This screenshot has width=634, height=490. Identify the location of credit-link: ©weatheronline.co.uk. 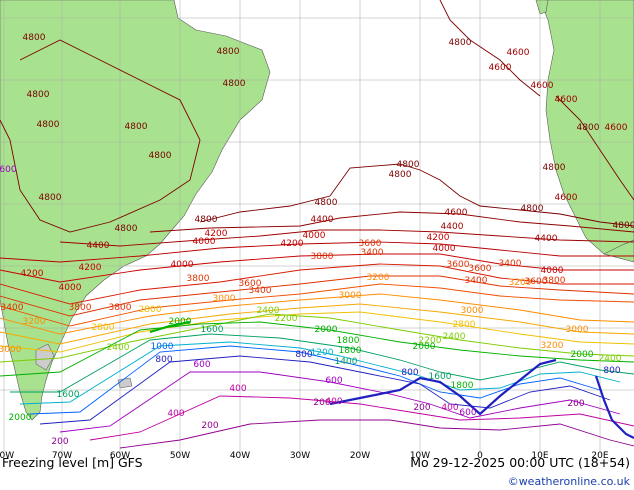
(568, 481).